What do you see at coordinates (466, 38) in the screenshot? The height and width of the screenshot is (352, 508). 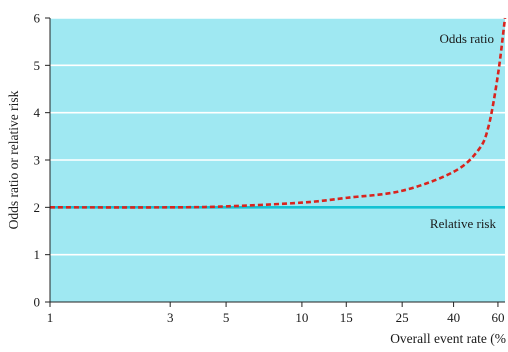 I see `series-label-odds-ratio: Odds ratio` at bounding box center [466, 38].